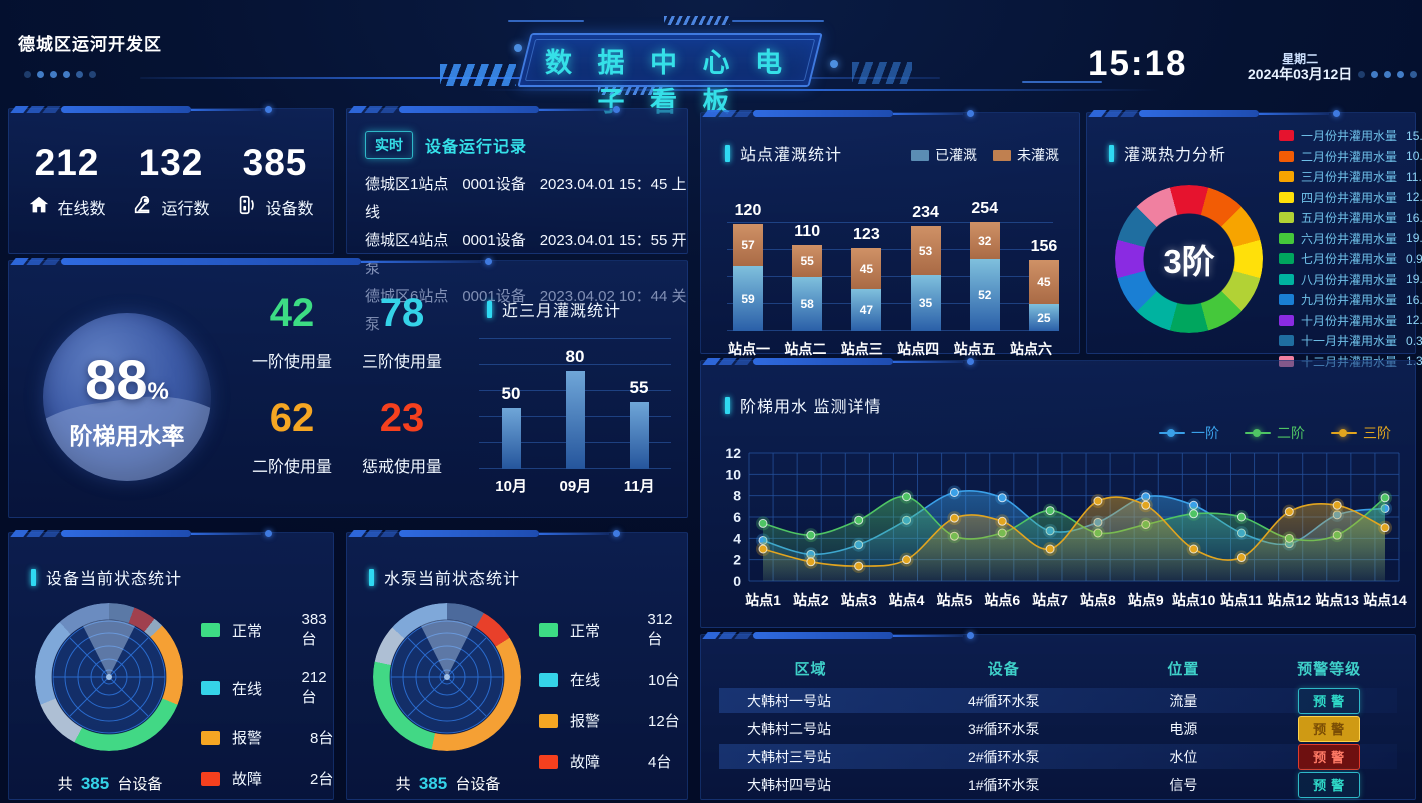  I want to click on legend-item: 八月份井灌用水量 19.4%, so click(1350, 279).